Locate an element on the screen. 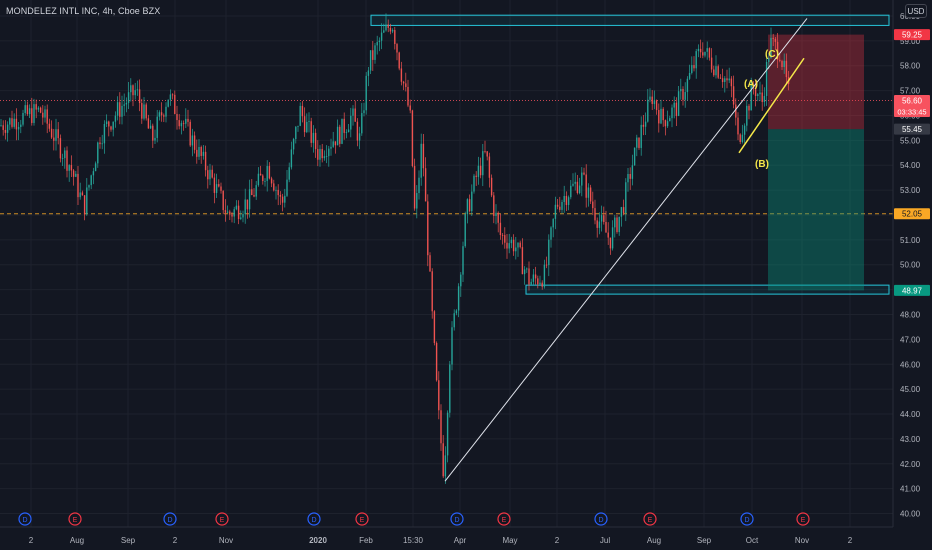 The image size is (932, 550). price-marker is located at coordinates (912, 35).